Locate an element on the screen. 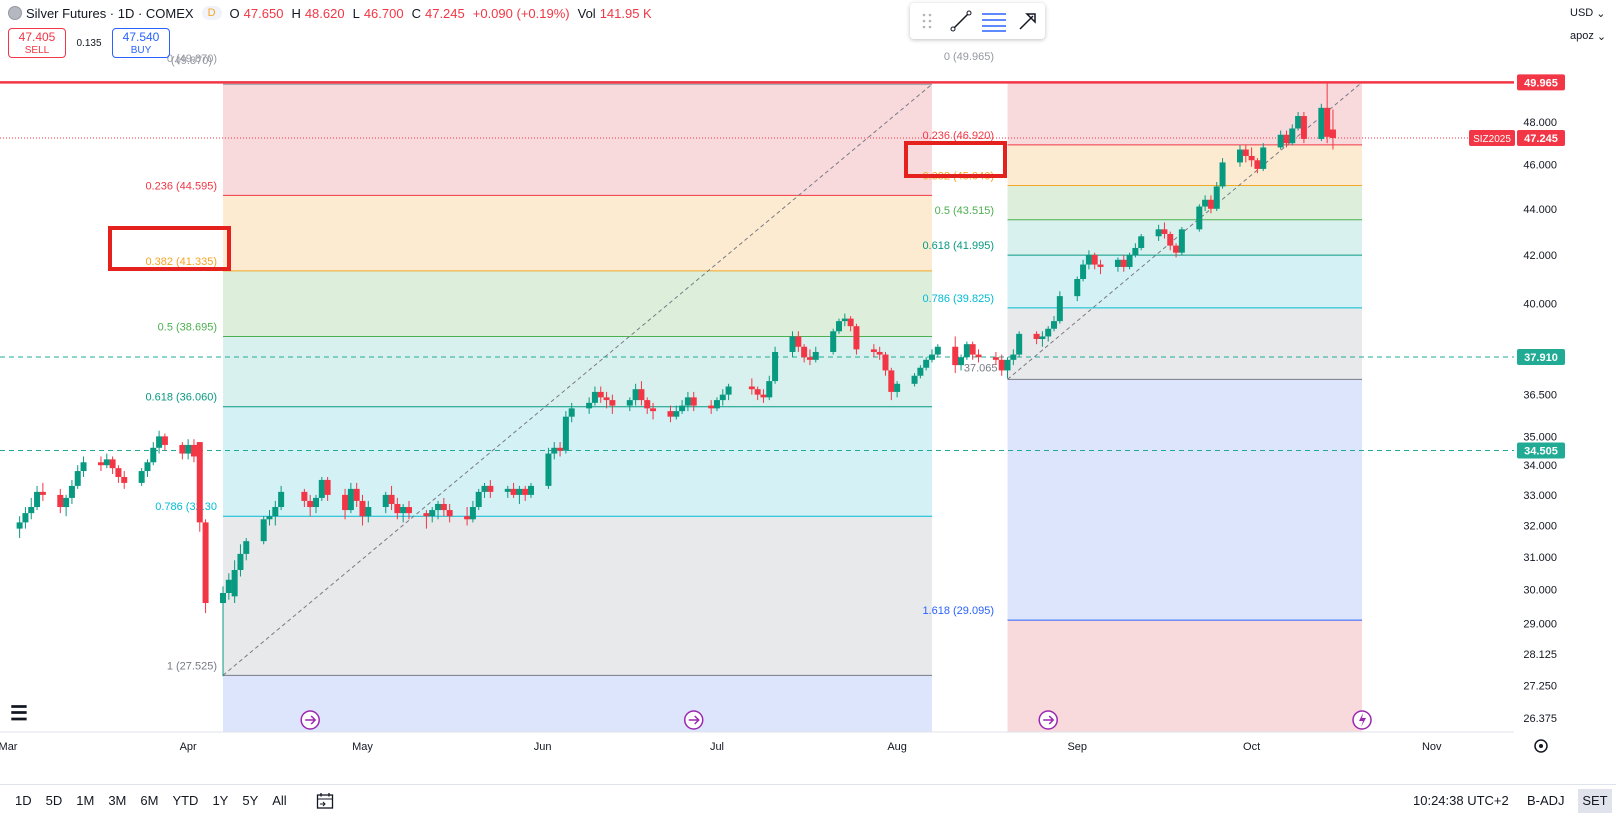  sell-label: SELL is located at coordinates (37, 50).